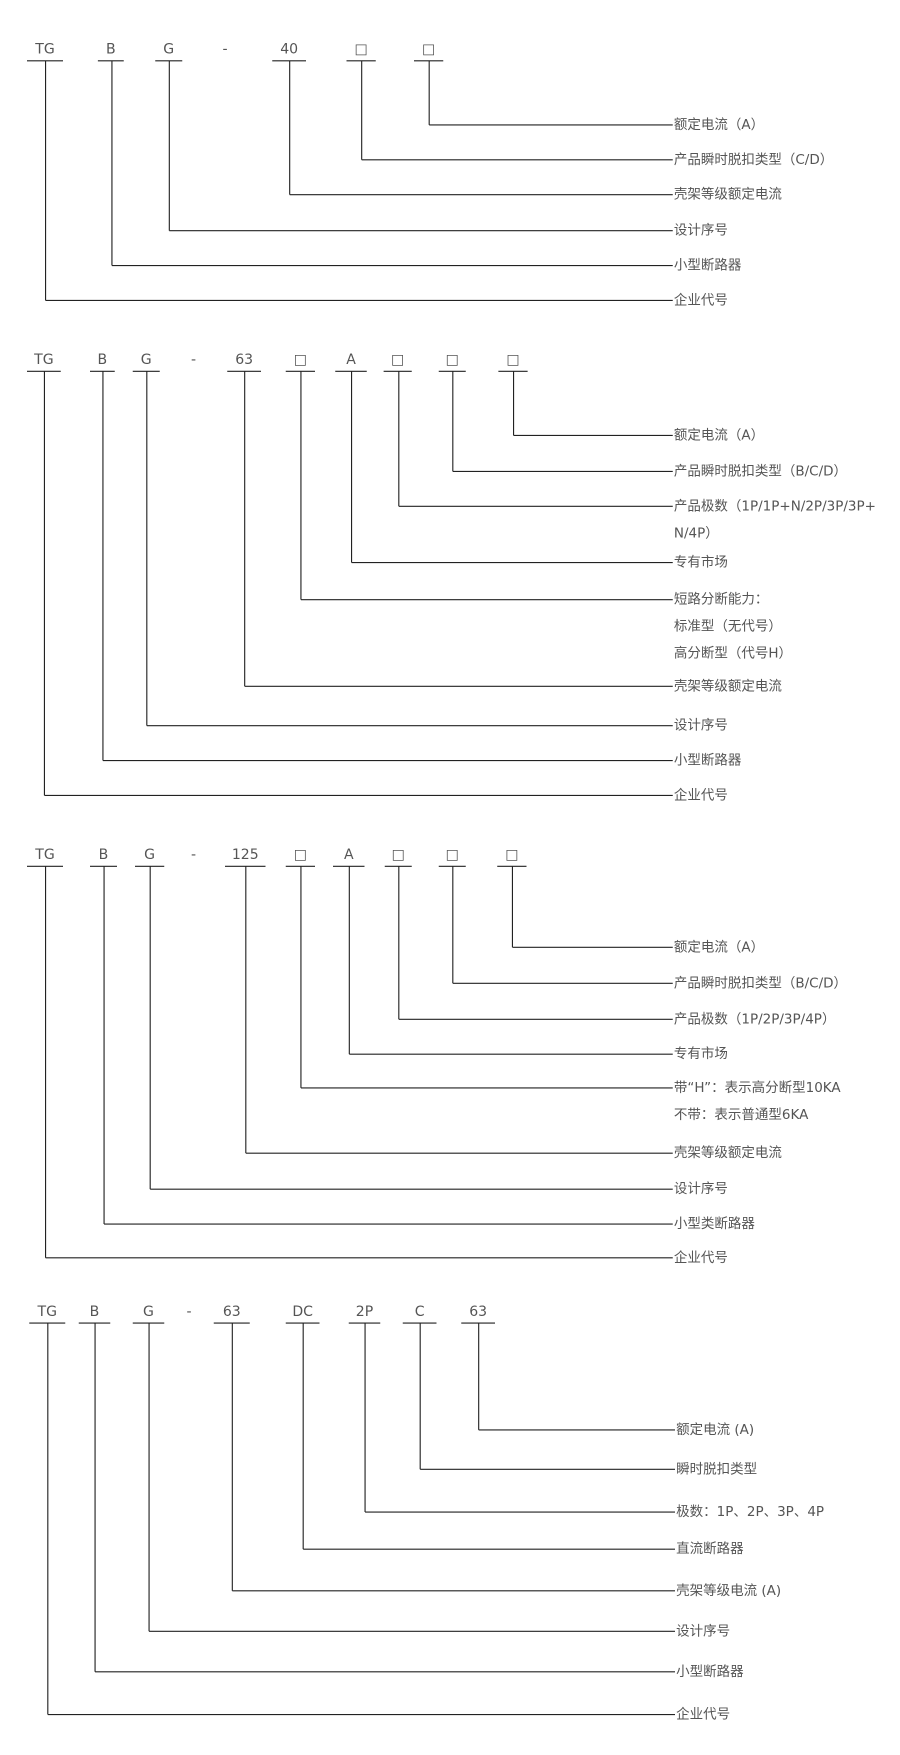 The height and width of the screenshot is (1755, 900). I want to click on segment-description: 不带：表示普通型6KA, so click(741, 1115).